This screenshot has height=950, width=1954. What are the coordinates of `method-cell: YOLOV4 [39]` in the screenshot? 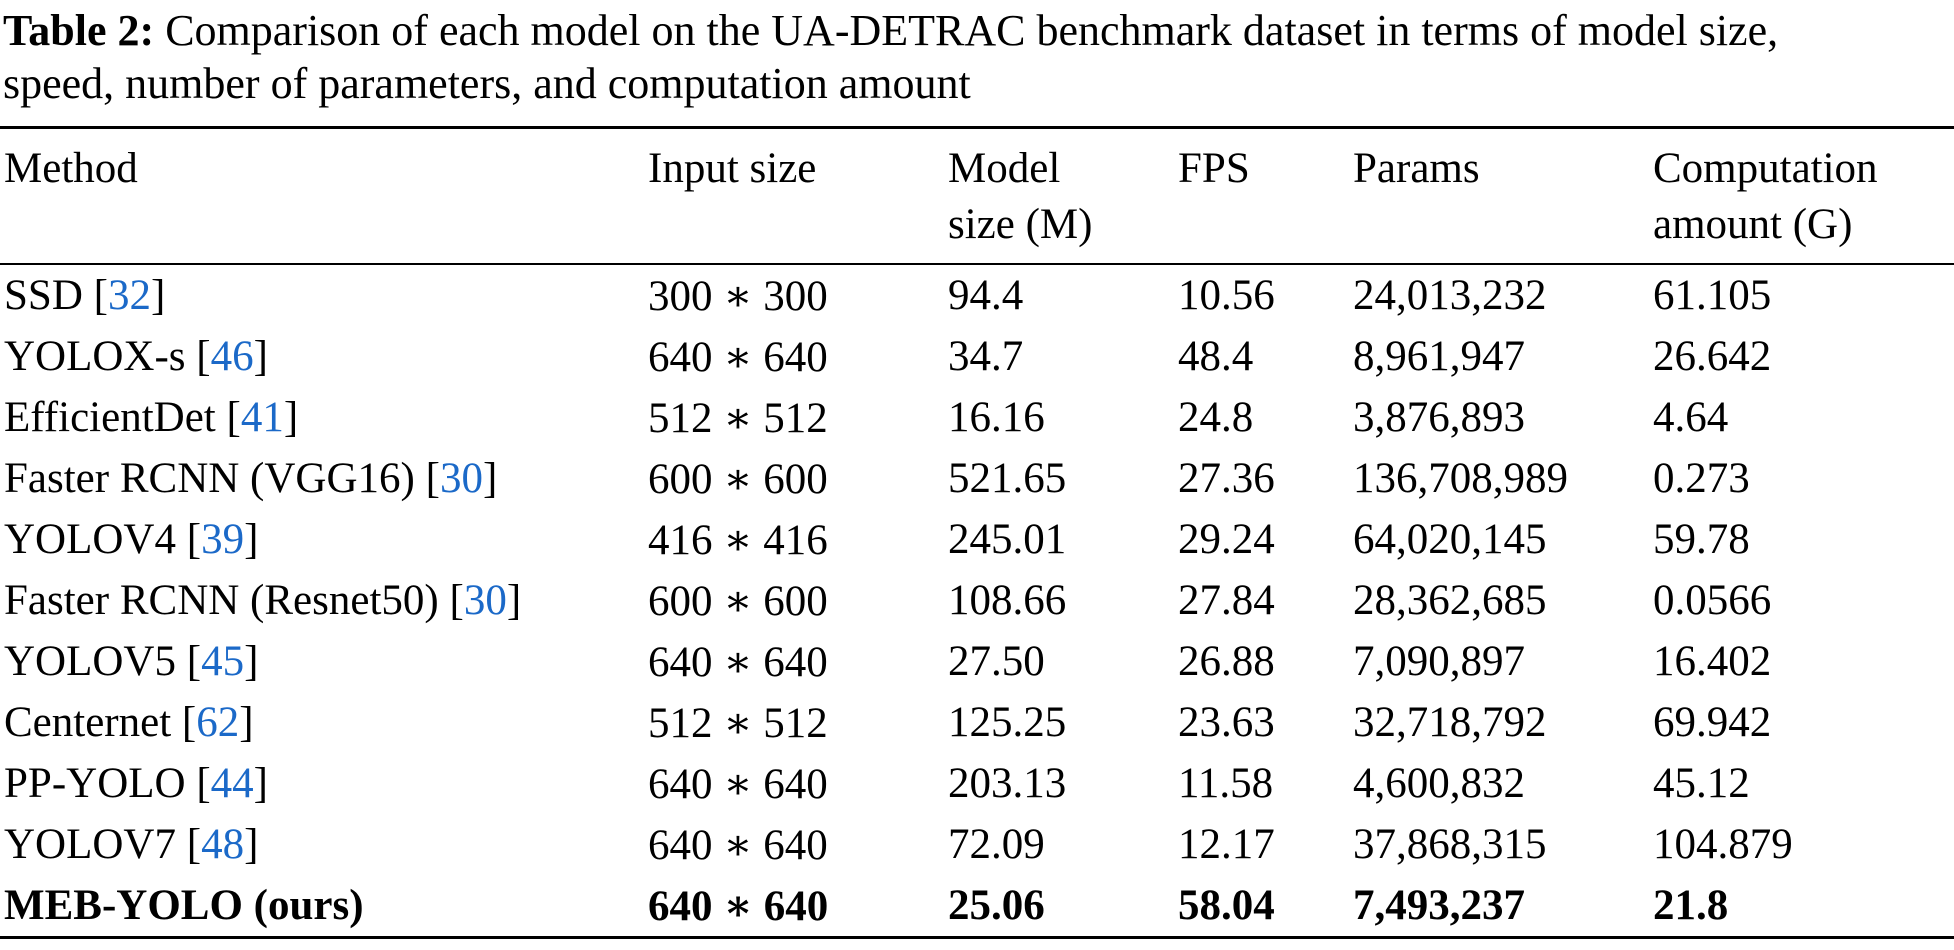 It's located at (324, 539).